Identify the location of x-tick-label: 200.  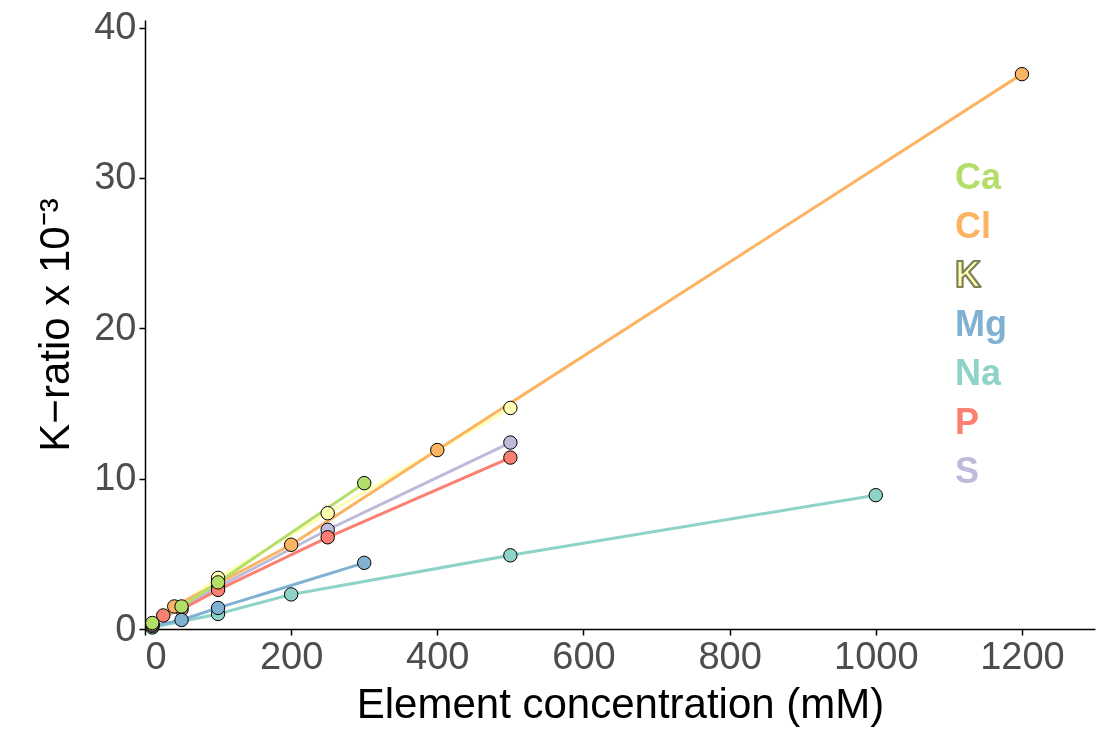
(291, 655).